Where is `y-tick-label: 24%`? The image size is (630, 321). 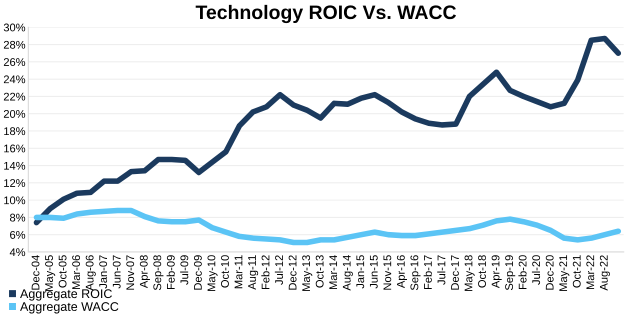
y-tick-label: 24% is located at coordinates (15, 79).